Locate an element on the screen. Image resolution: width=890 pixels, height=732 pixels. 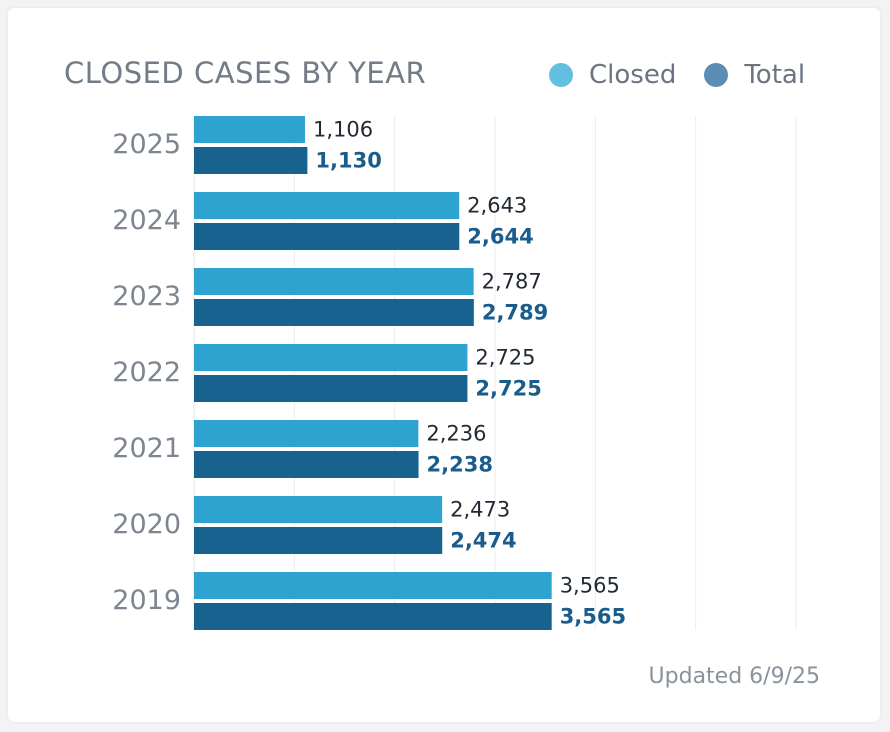
bar-closed-2023 is located at coordinates (334, 281).